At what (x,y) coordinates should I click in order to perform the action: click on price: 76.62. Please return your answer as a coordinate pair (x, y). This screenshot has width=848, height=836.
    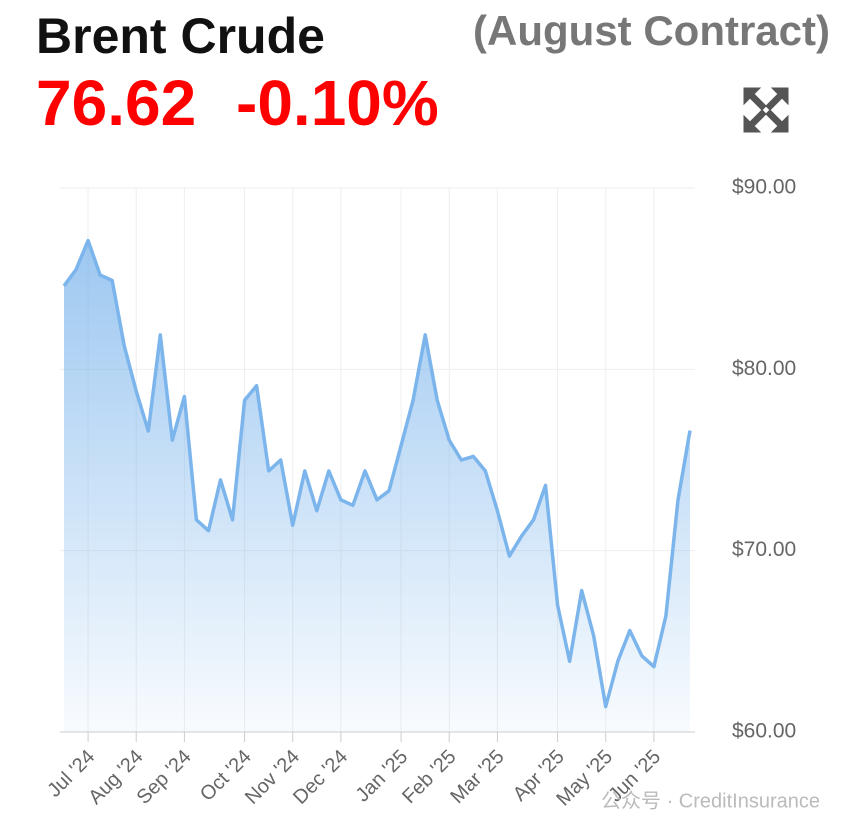
    Looking at the image, I should click on (116, 103).